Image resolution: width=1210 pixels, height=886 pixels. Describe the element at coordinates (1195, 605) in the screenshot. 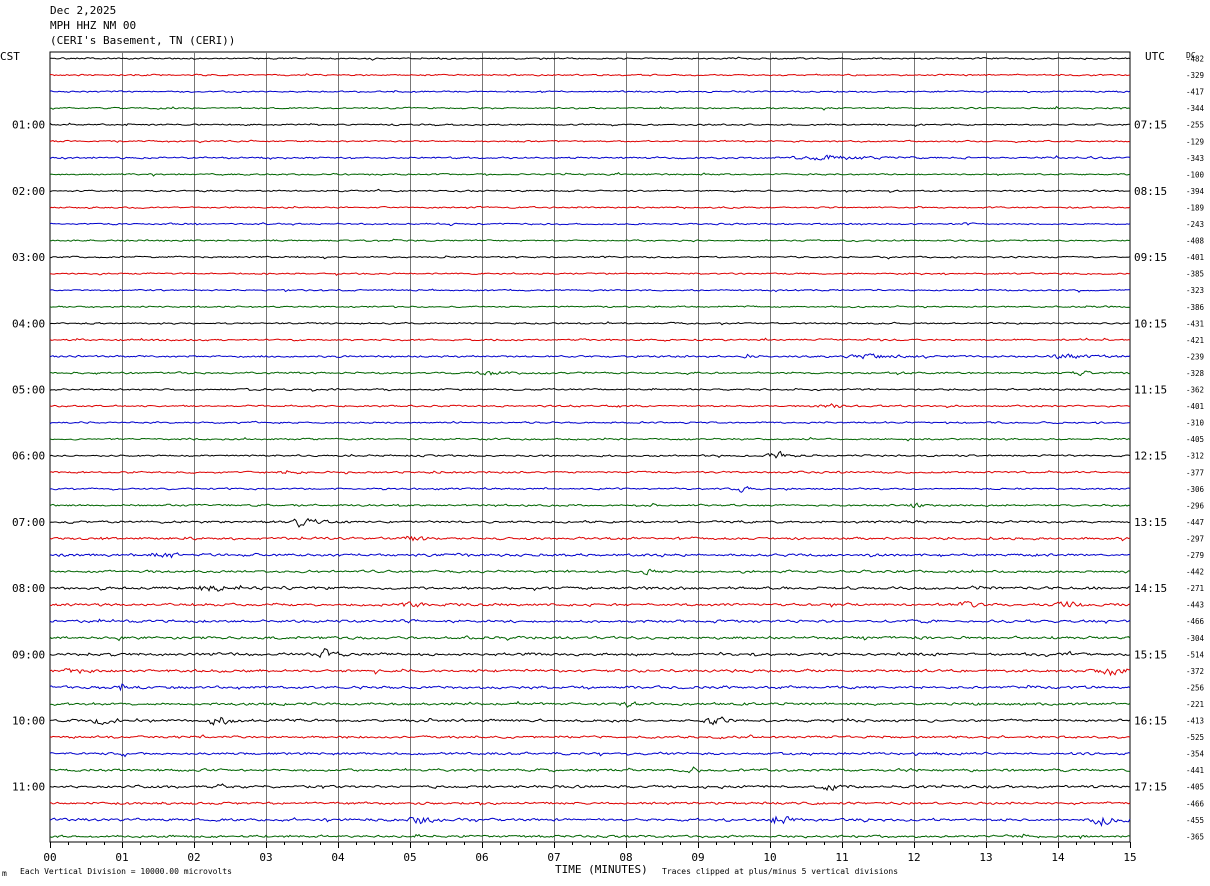

I see `dc-offset-label: -443` at that location.